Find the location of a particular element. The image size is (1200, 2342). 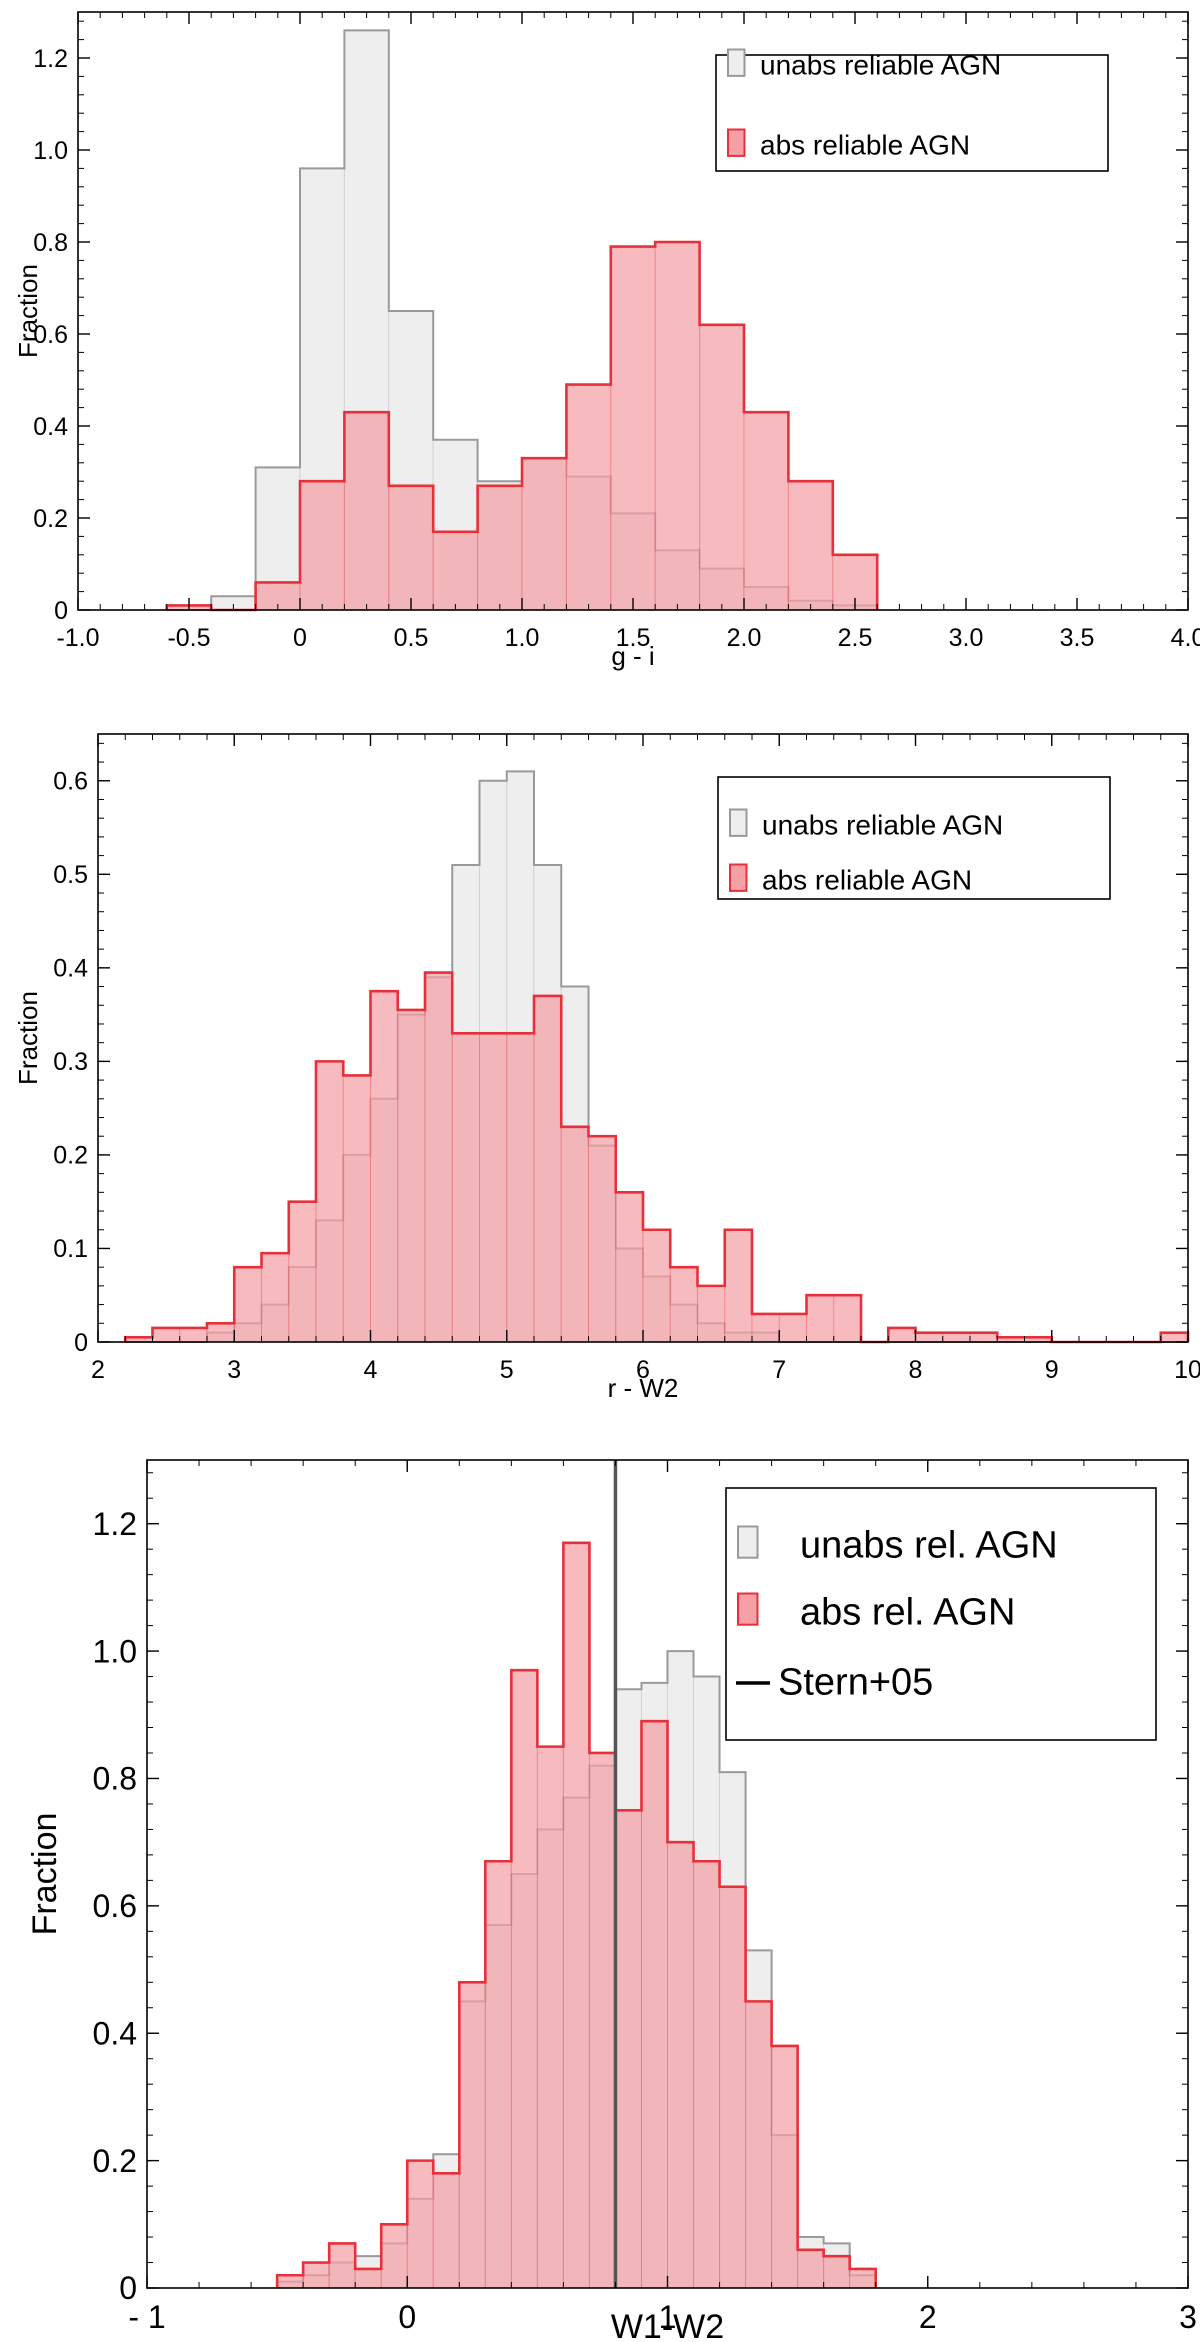

legend-label: unabs rel. AGN is located at coordinates (929, 1545).